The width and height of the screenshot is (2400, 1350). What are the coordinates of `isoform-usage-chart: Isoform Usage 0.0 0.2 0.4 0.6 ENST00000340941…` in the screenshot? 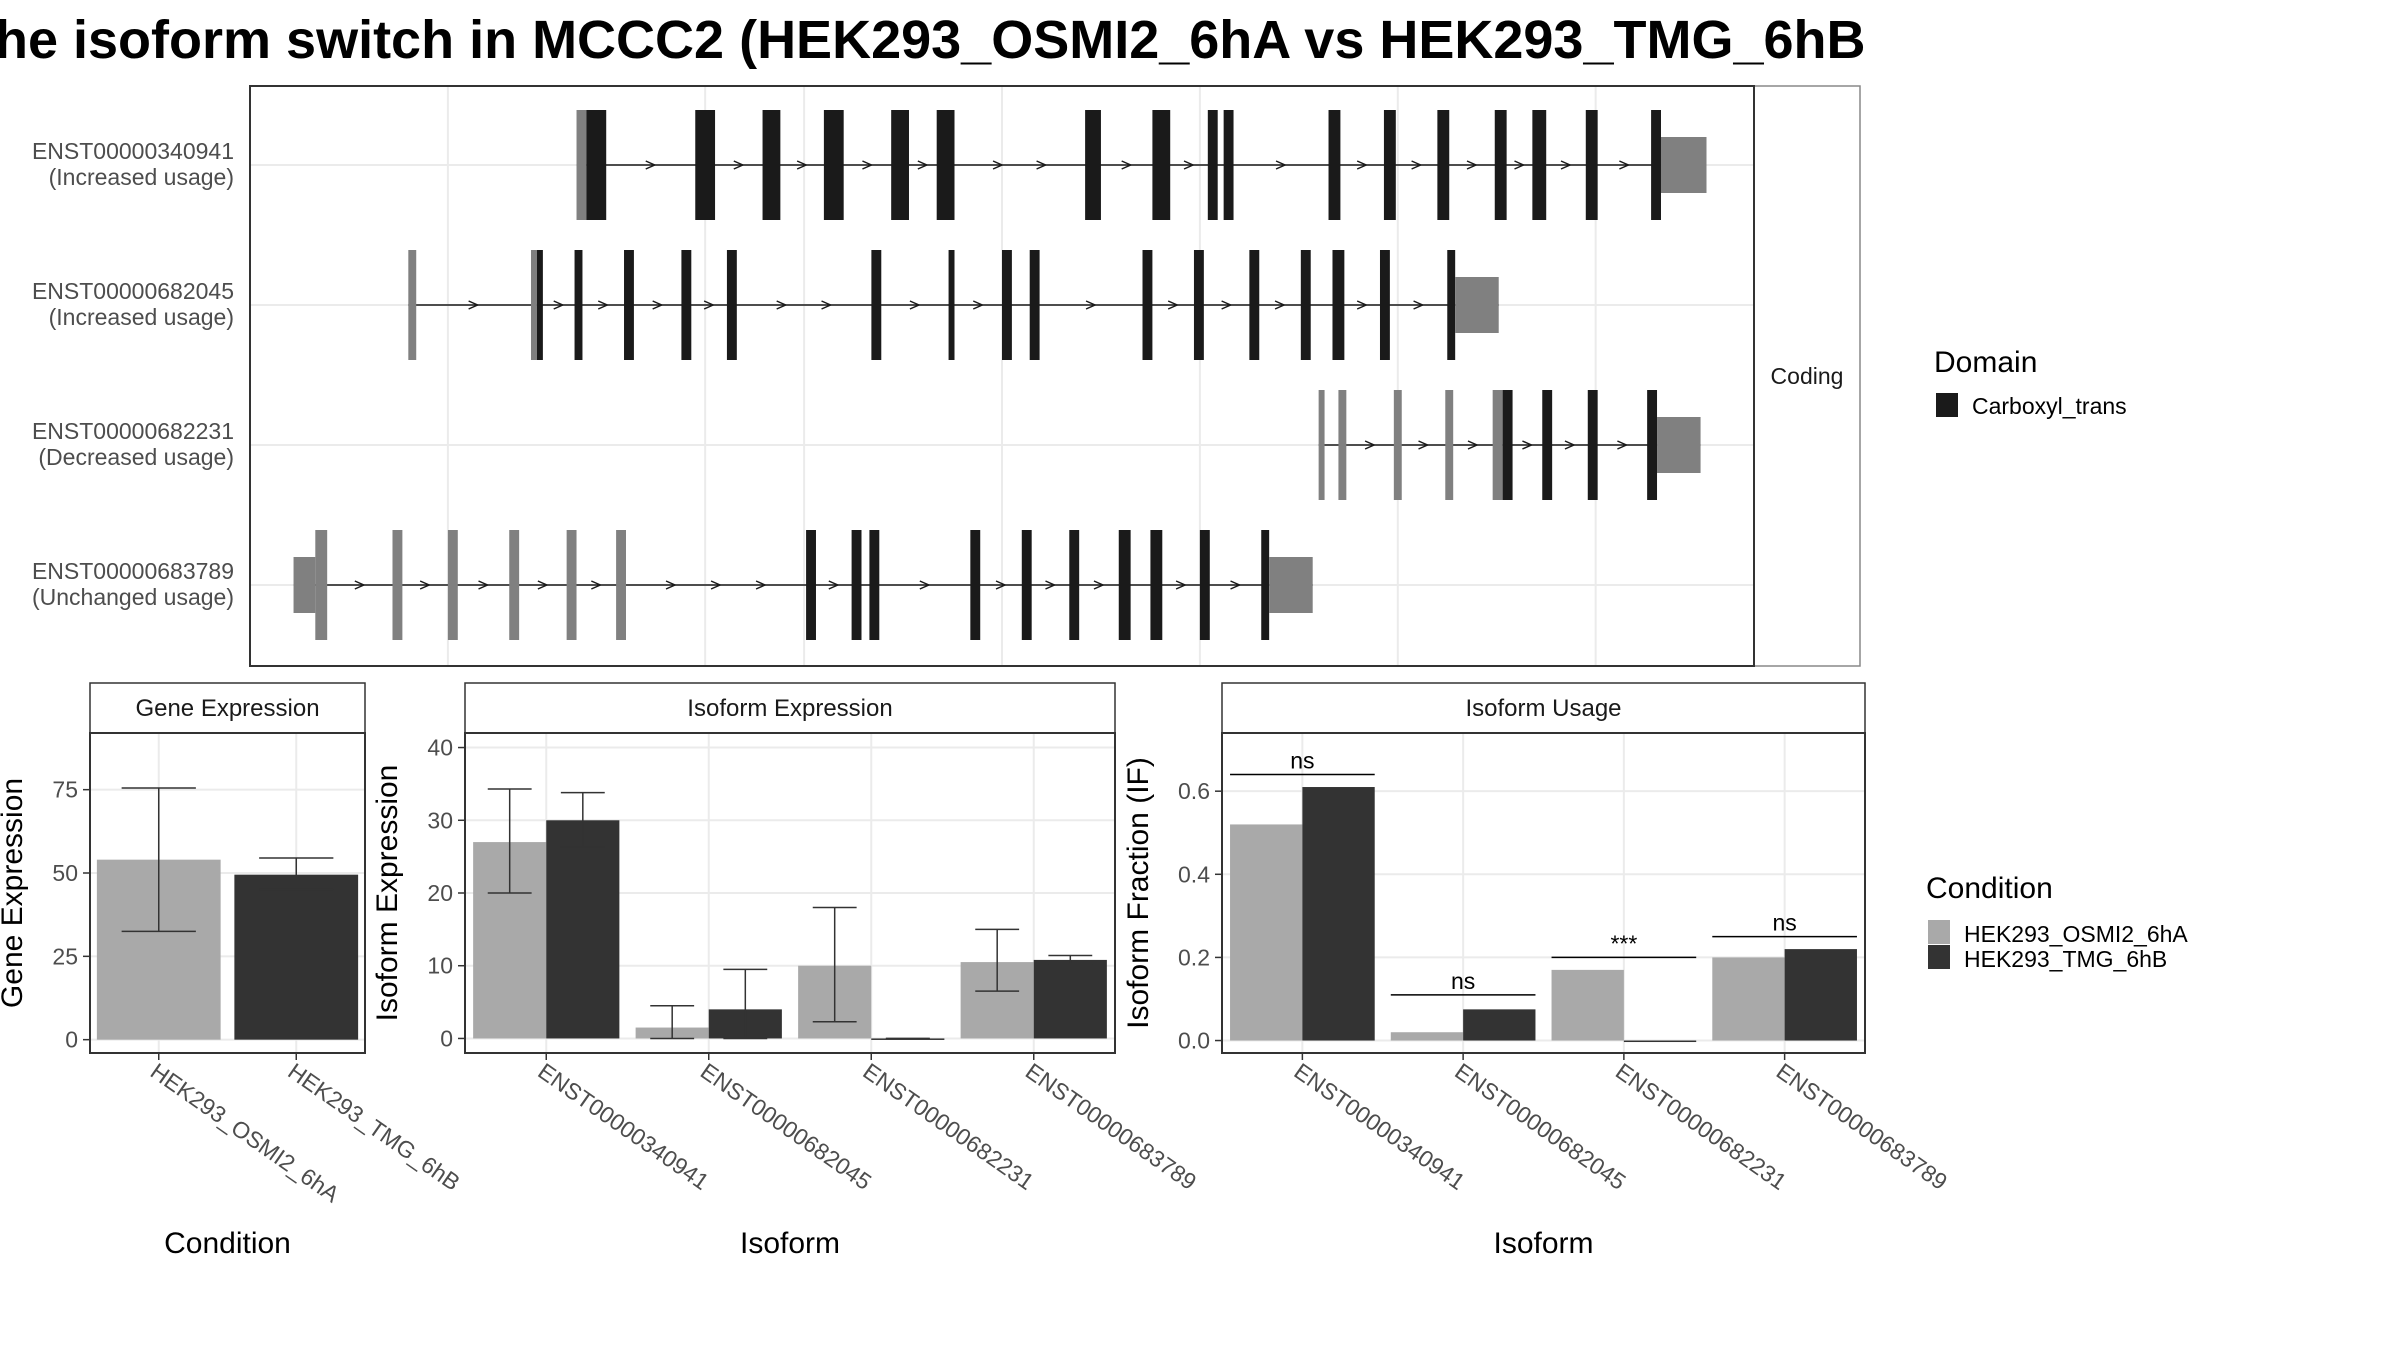 It's located at (1537, 971).